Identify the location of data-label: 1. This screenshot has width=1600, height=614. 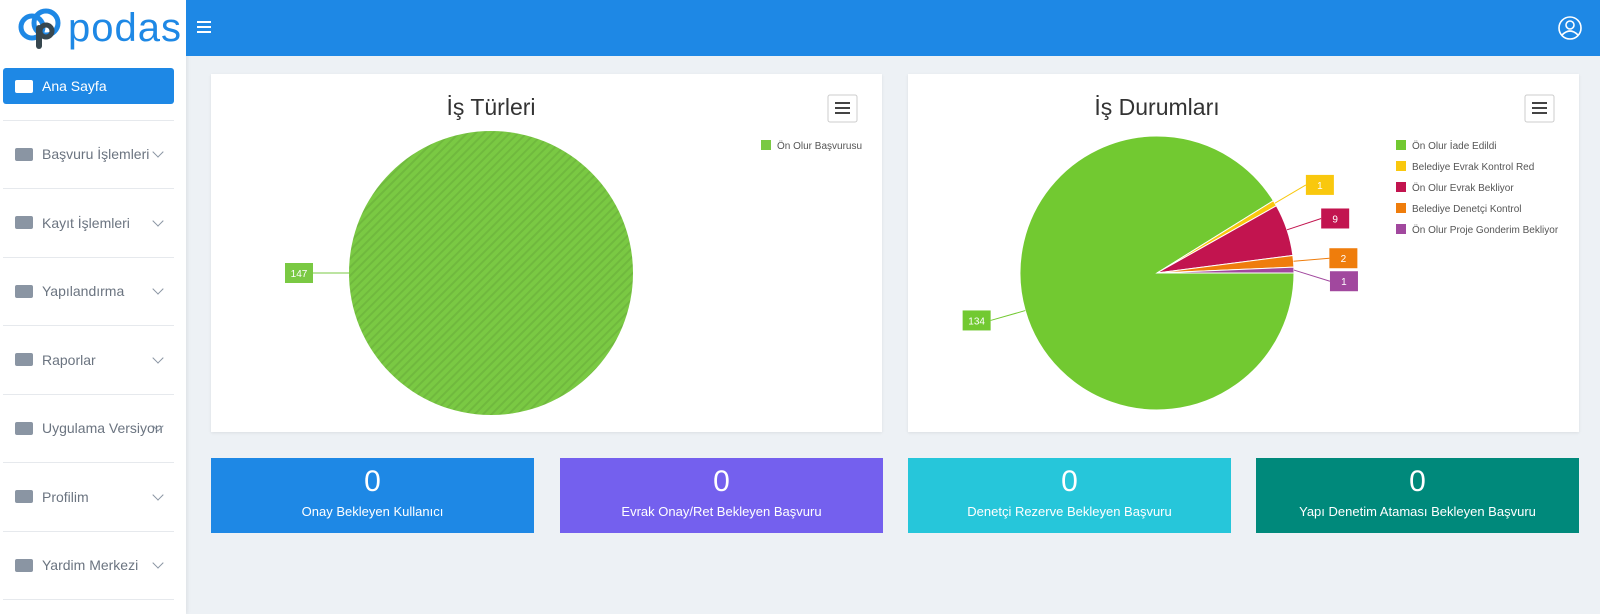
(1344, 282).